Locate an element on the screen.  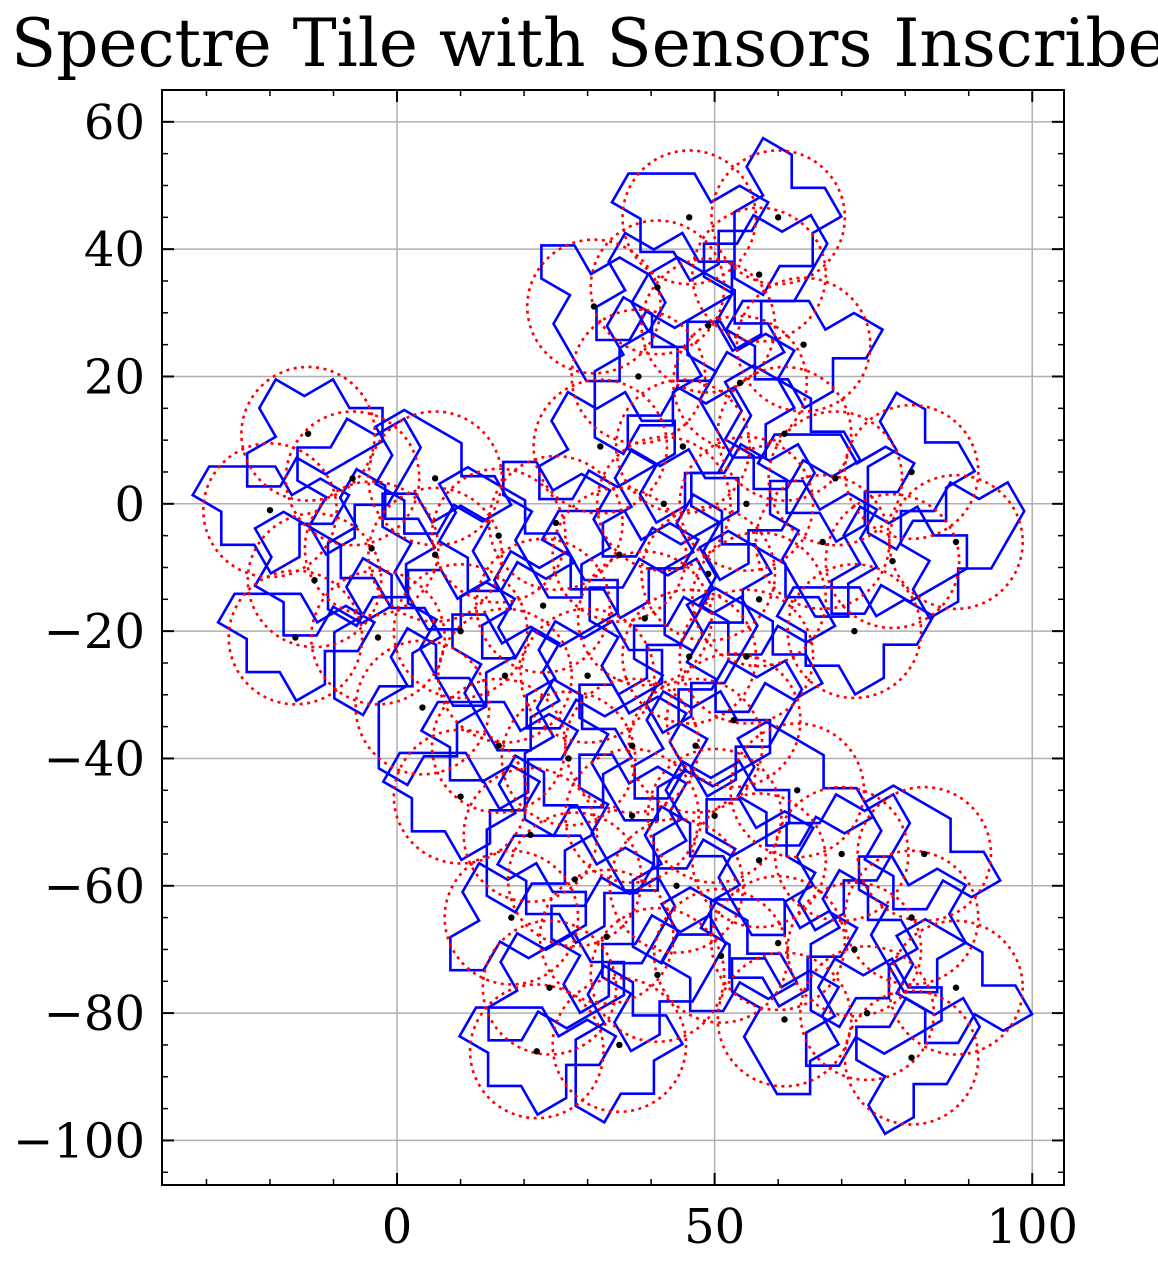
y-tick-label: −80 is located at coordinates (94, 1014).